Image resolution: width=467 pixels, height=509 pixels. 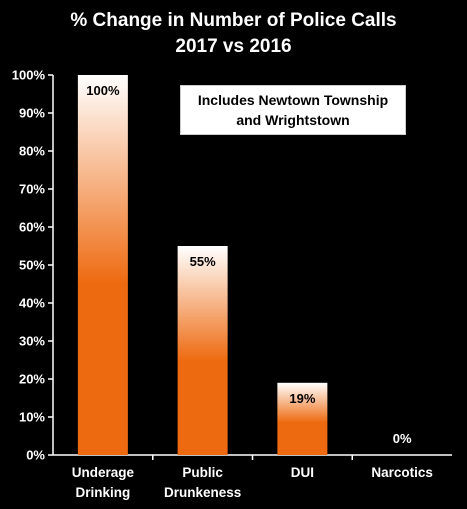 What do you see at coordinates (32, 341) in the screenshot?
I see `y-tick-label: 30%` at bounding box center [32, 341].